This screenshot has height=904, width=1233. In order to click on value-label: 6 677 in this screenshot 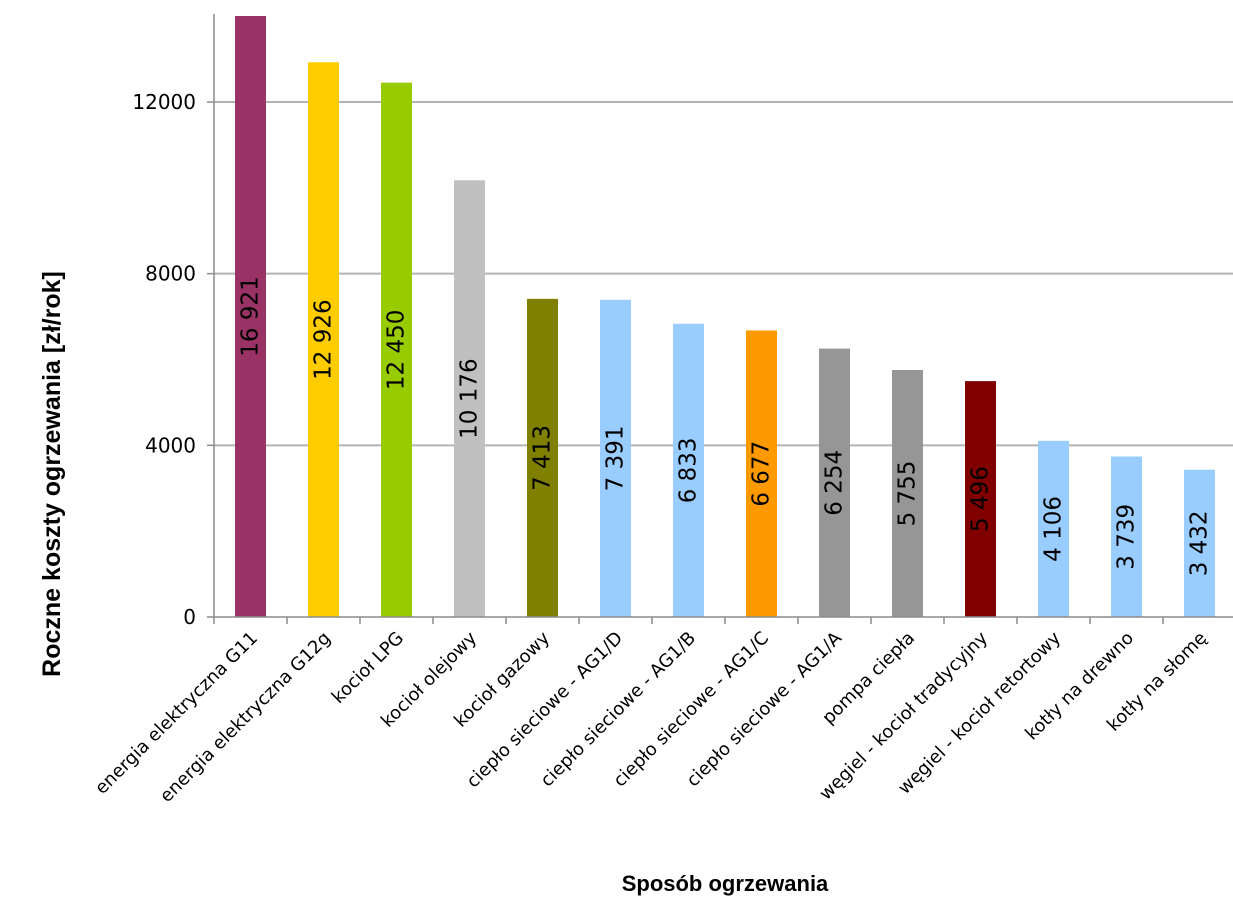, I will do `click(762, 474)`.